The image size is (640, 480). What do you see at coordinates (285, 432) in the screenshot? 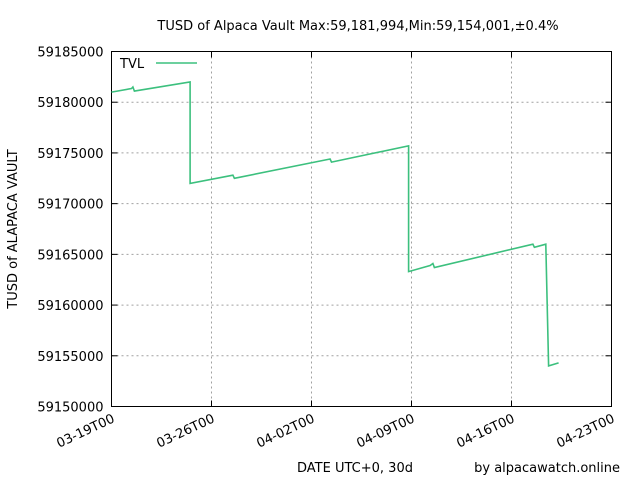
I see `x-tick-label: 04-02T00` at bounding box center [285, 432].